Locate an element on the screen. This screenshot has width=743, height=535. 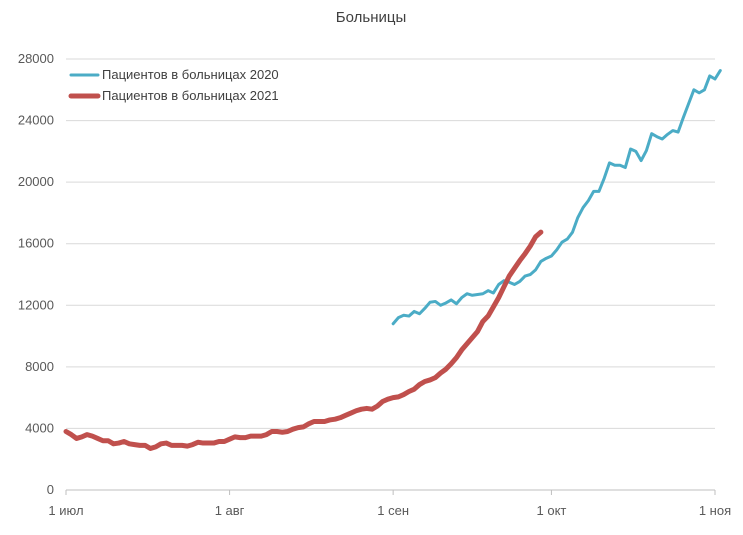
y-tick-label: 0 is located at coordinates (50, 489).